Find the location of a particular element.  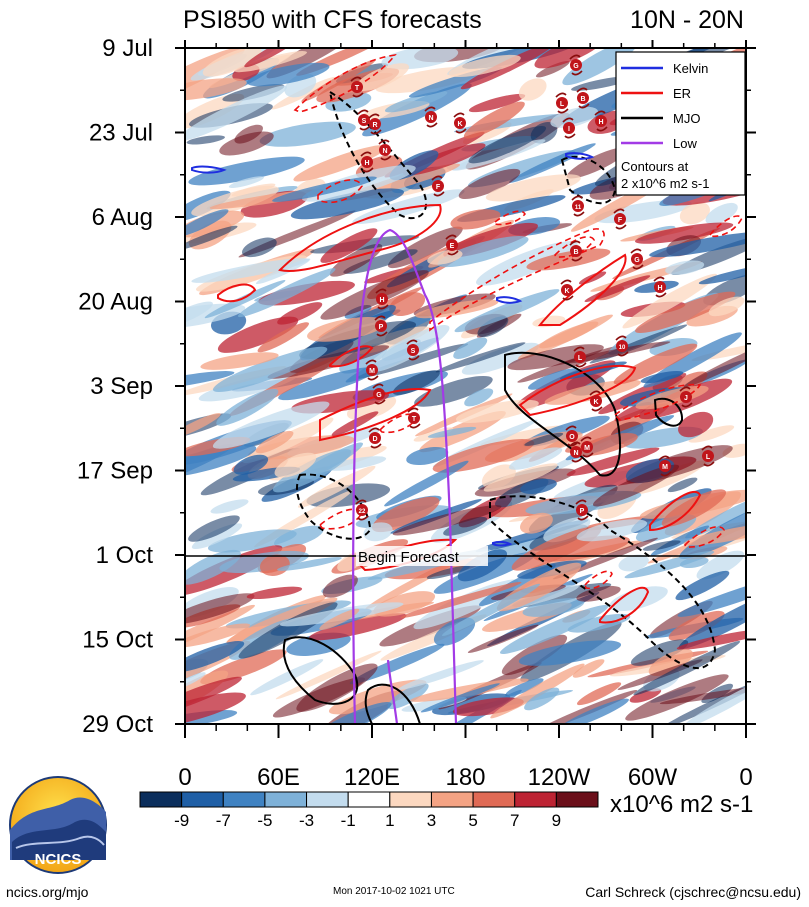

storm-marker: L is located at coordinates (562, 103).